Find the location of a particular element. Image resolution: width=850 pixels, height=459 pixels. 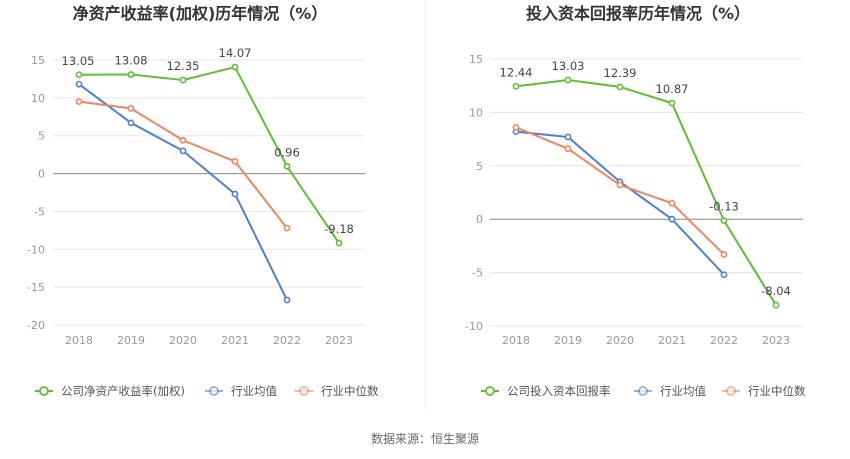

chart-title: 净资产收益率(加权)历年情况（%） is located at coordinates (200, 13).